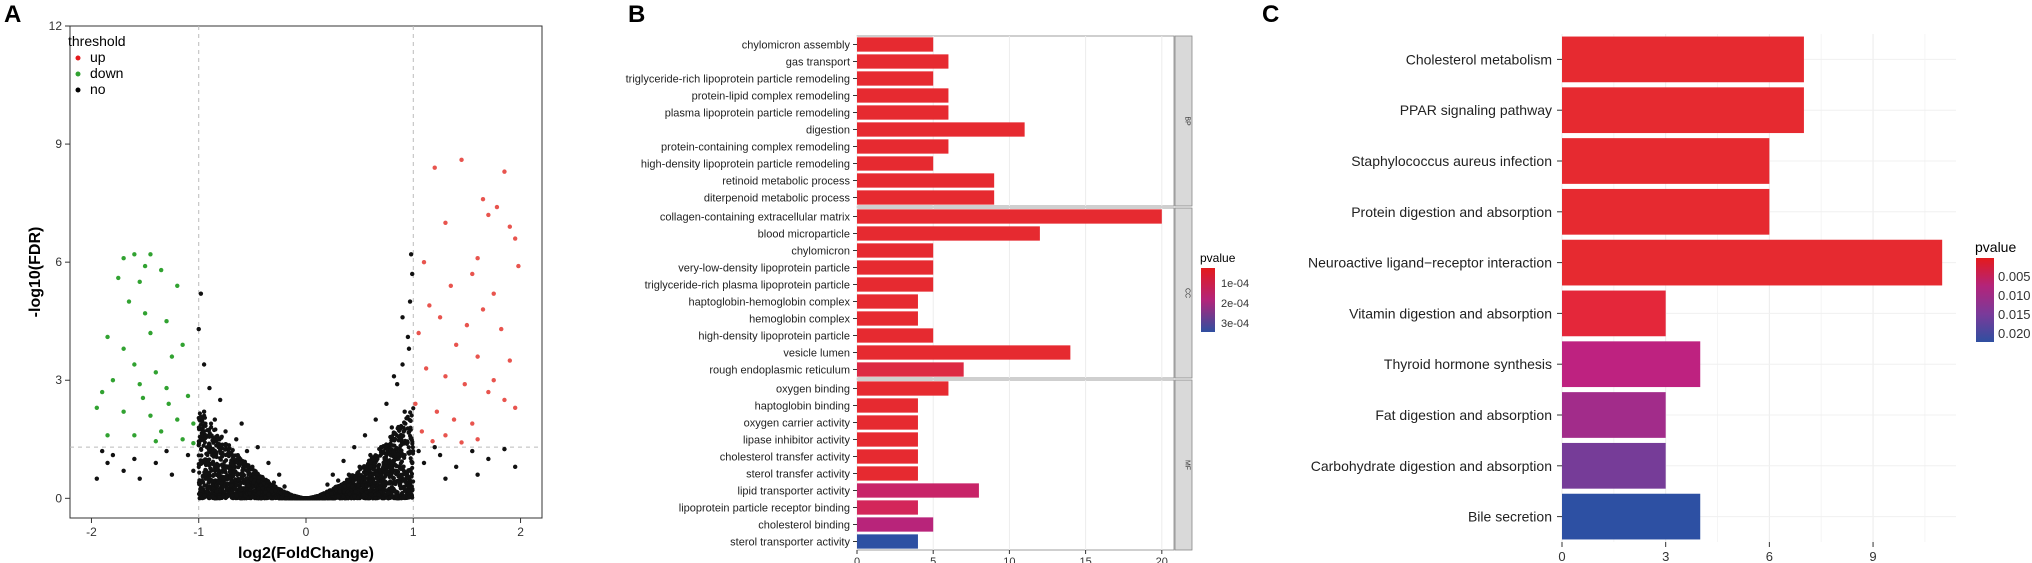  I want to click on x-tick-label: 0, so click(306, 532).